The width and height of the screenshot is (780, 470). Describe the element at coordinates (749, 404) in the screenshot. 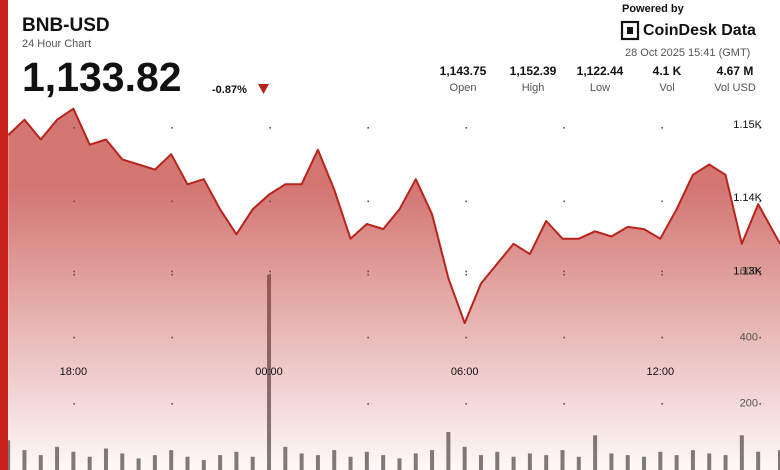

I see `y2-tick-label: 200` at that location.